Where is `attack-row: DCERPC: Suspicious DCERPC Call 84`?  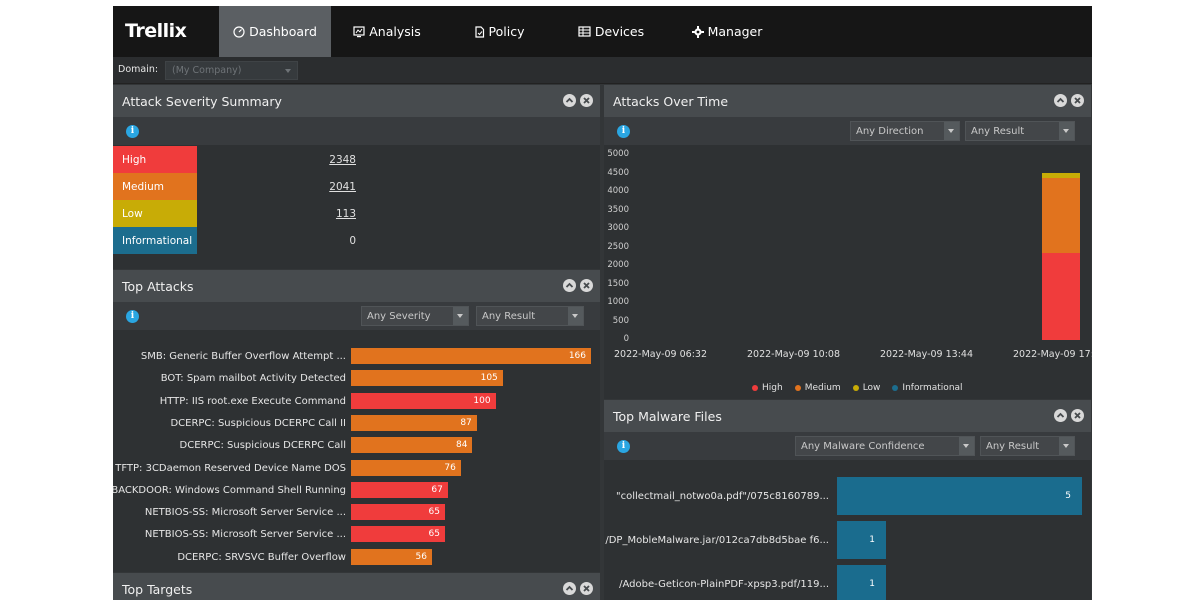 attack-row: DCERPC: Suspicious DCERPC Call 84 is located at coordinates (356, 446).